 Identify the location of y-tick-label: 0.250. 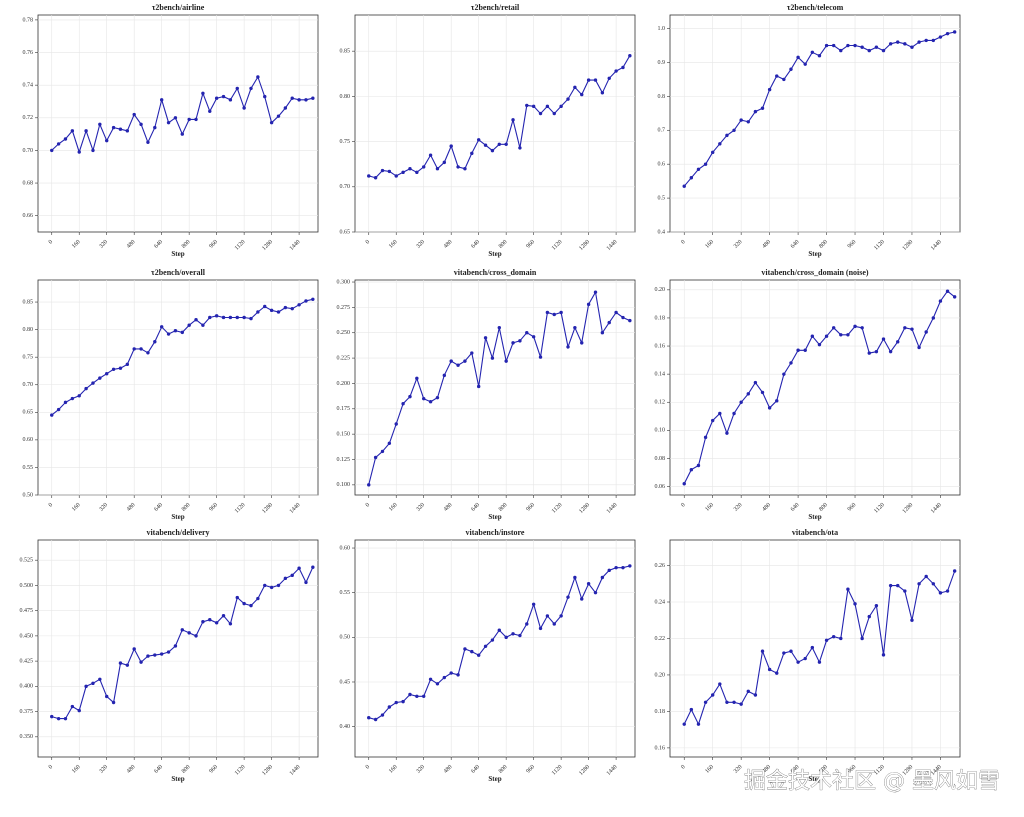
(344, 333).